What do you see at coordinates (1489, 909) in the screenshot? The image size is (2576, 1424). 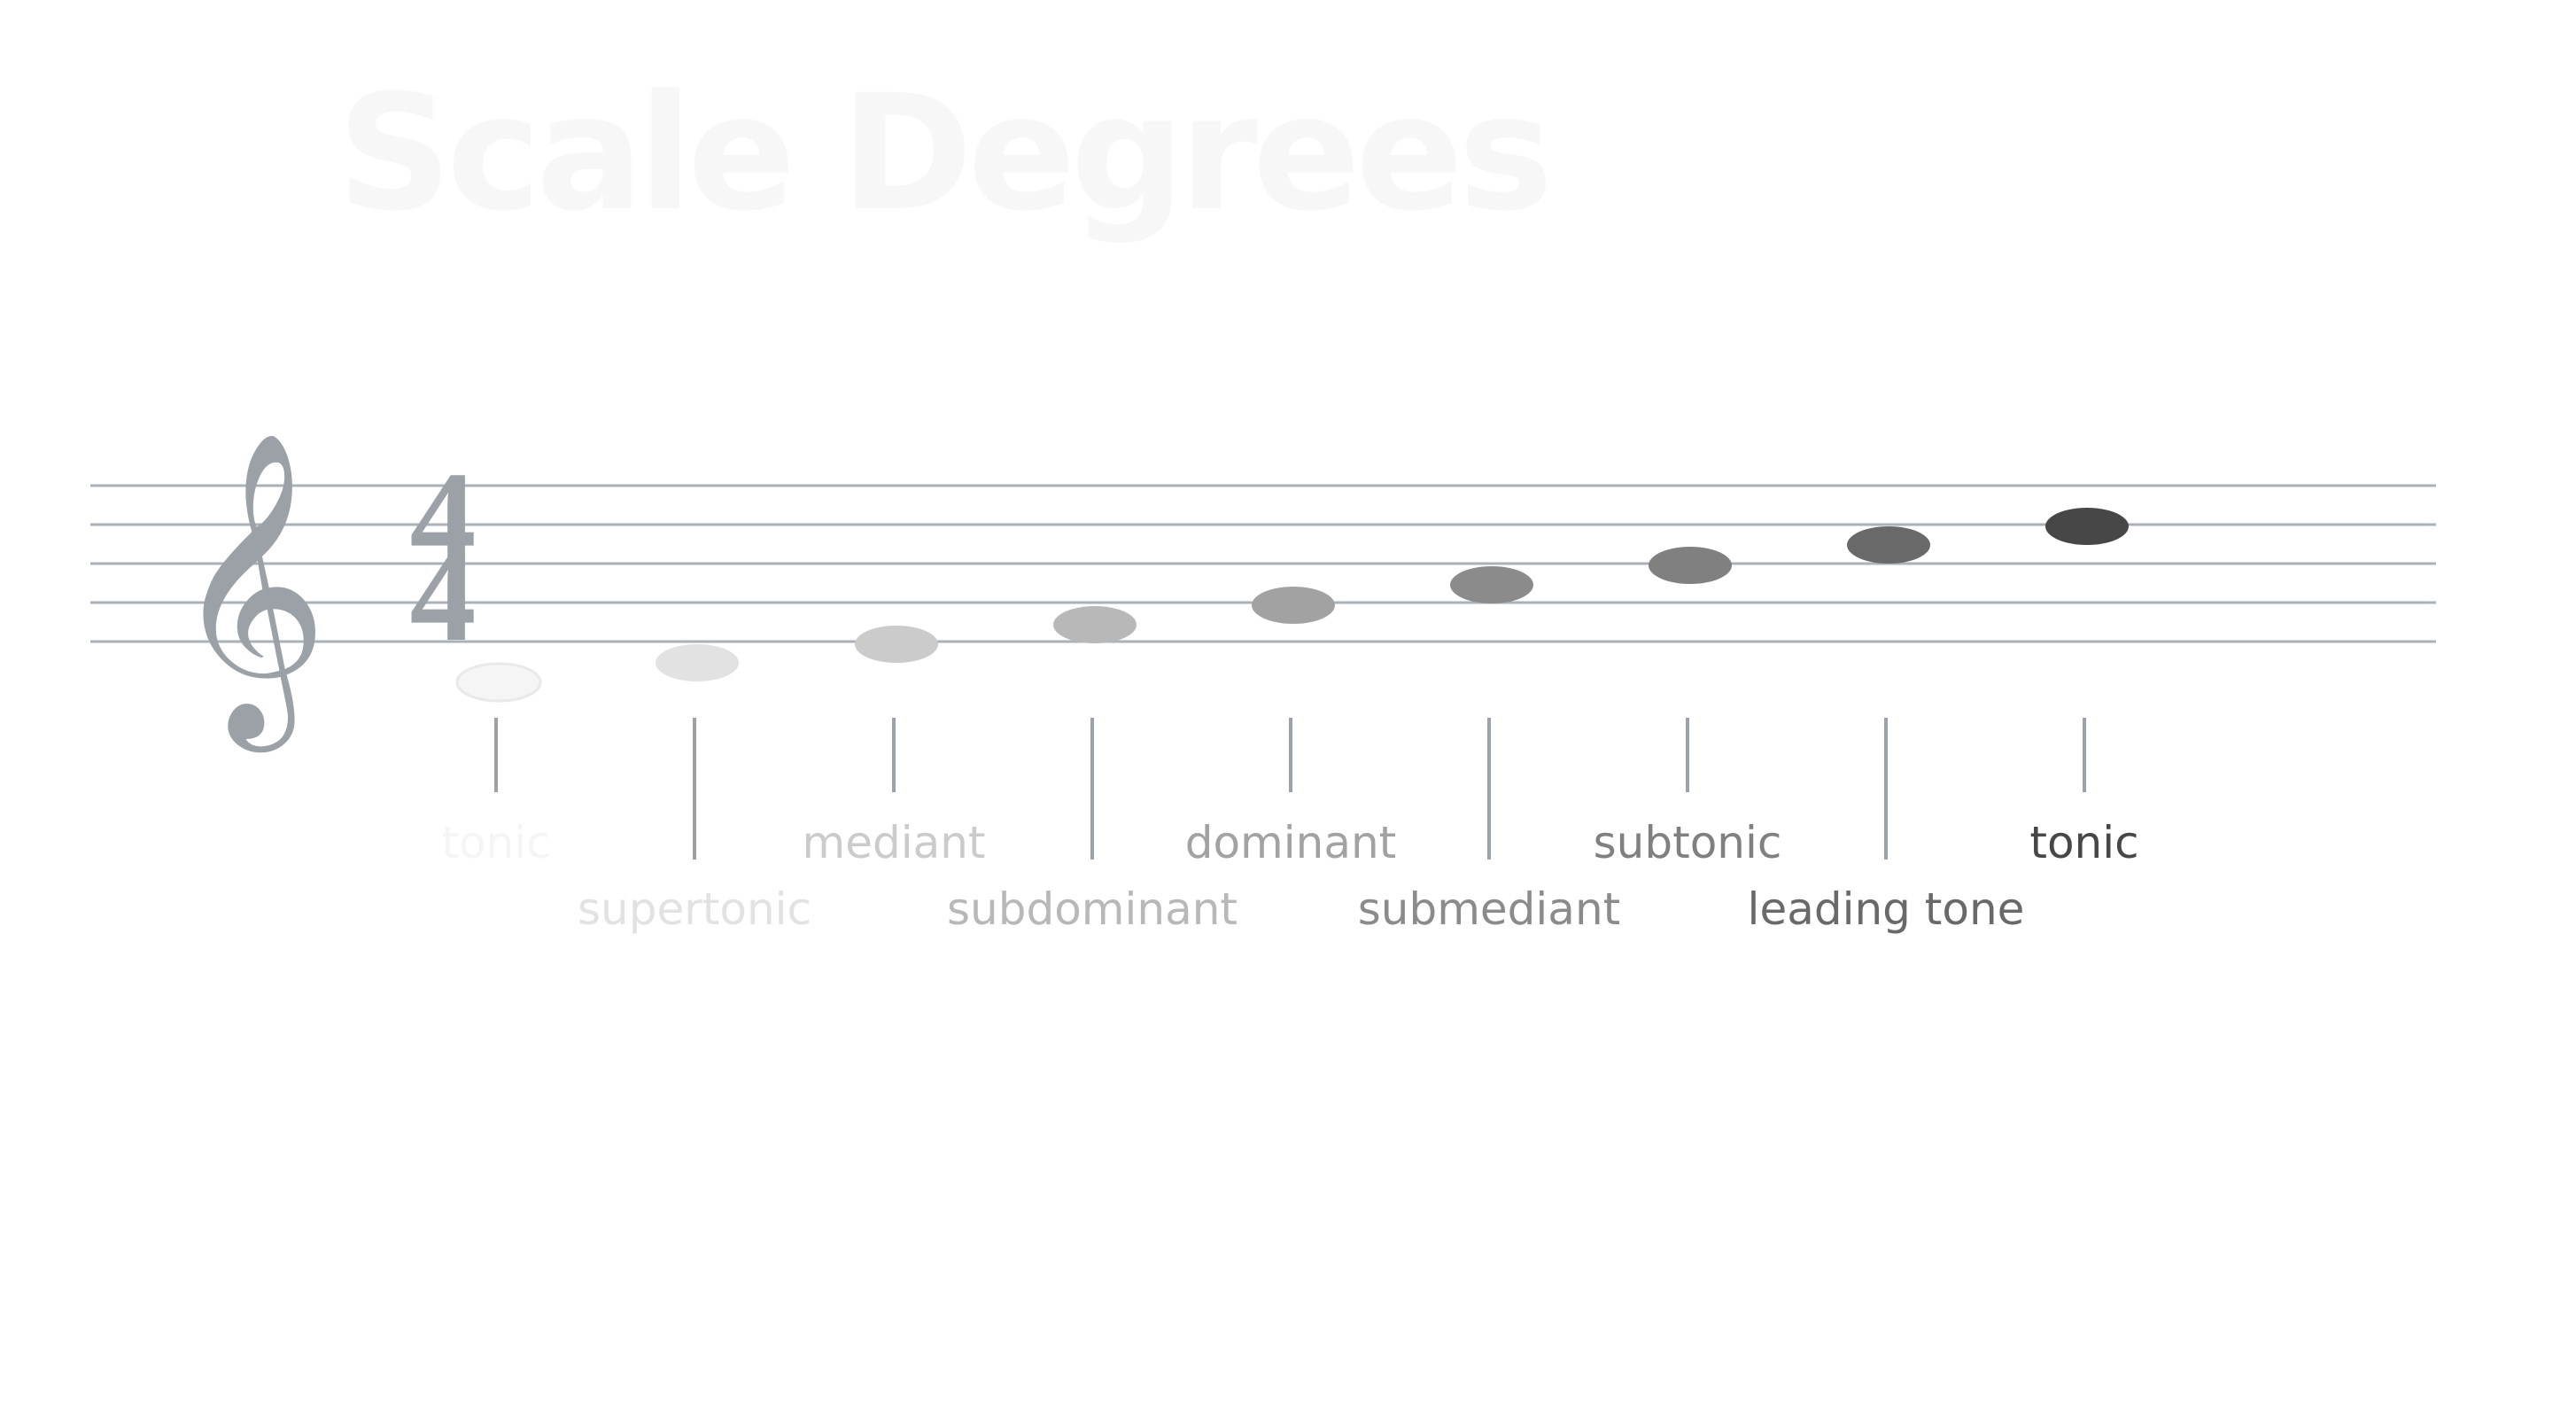 I see `degree-label-6: submediant` at bounding box center [1489, 909].